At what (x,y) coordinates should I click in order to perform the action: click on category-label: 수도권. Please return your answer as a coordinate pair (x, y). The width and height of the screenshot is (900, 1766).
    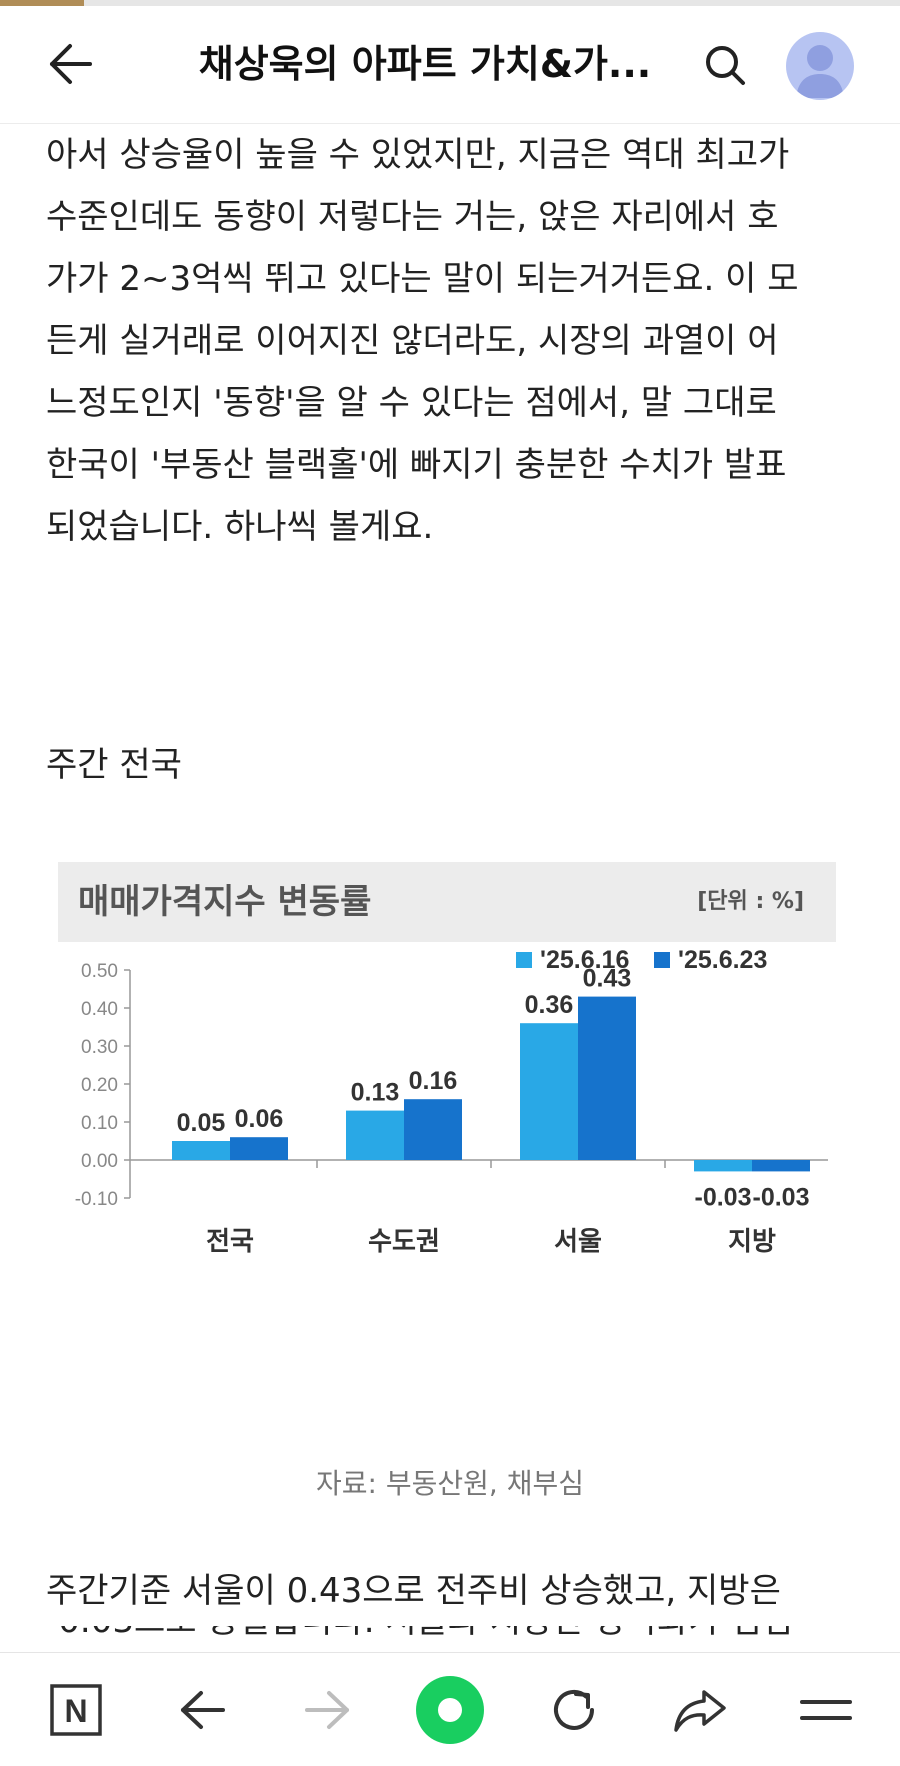
    Looking at the image, I should click on (404, 1242).